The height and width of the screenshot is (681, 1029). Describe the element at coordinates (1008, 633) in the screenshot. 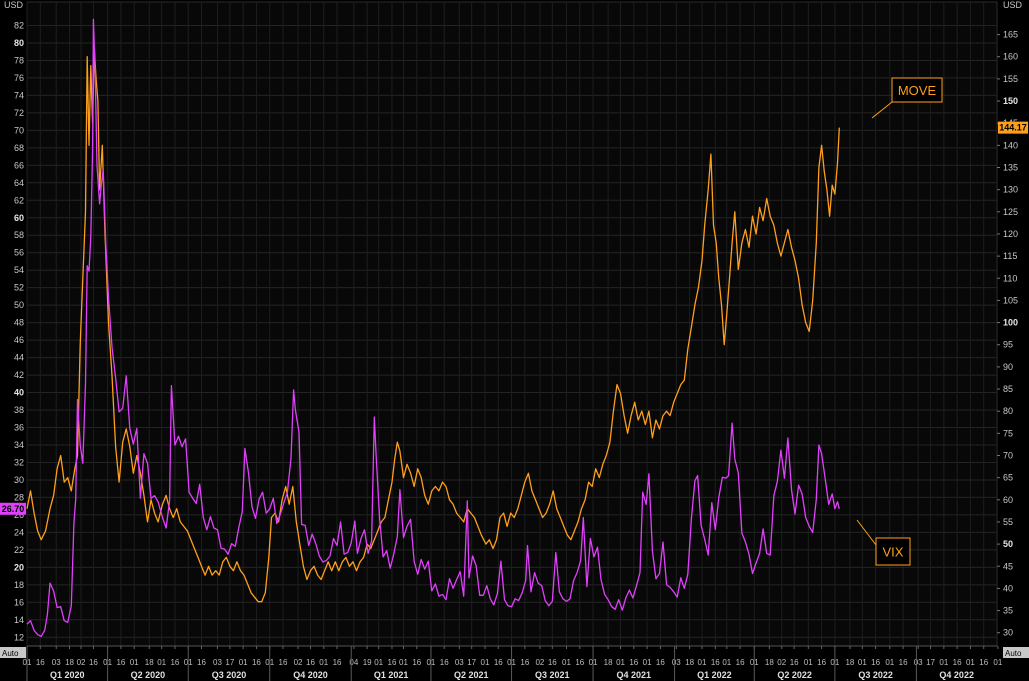

I see `right-tick-label: 30` at that location.